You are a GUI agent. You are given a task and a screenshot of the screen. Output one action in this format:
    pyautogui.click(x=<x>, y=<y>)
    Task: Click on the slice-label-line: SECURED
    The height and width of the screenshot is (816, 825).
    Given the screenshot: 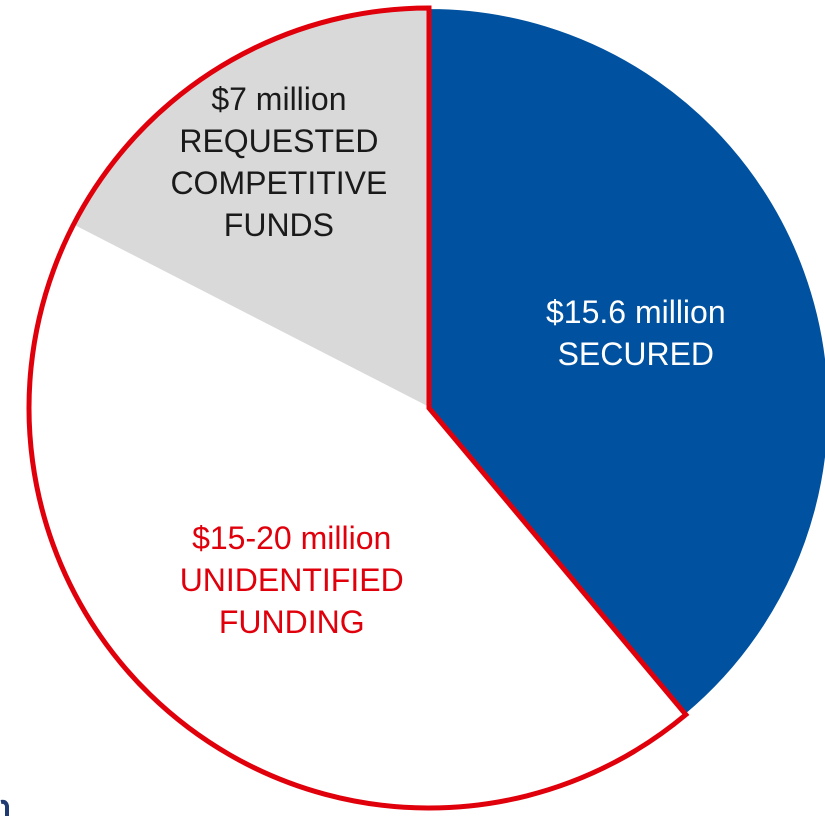 What is the action you would take?
    pyautogui.click(x=636, y=354)
    